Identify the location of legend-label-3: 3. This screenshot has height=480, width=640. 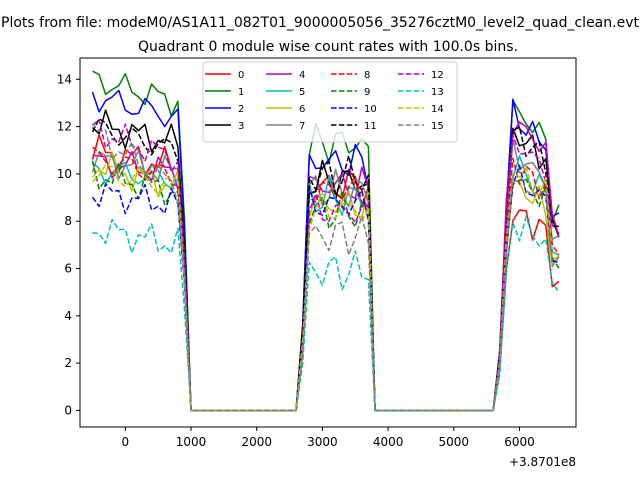
(241, 126).